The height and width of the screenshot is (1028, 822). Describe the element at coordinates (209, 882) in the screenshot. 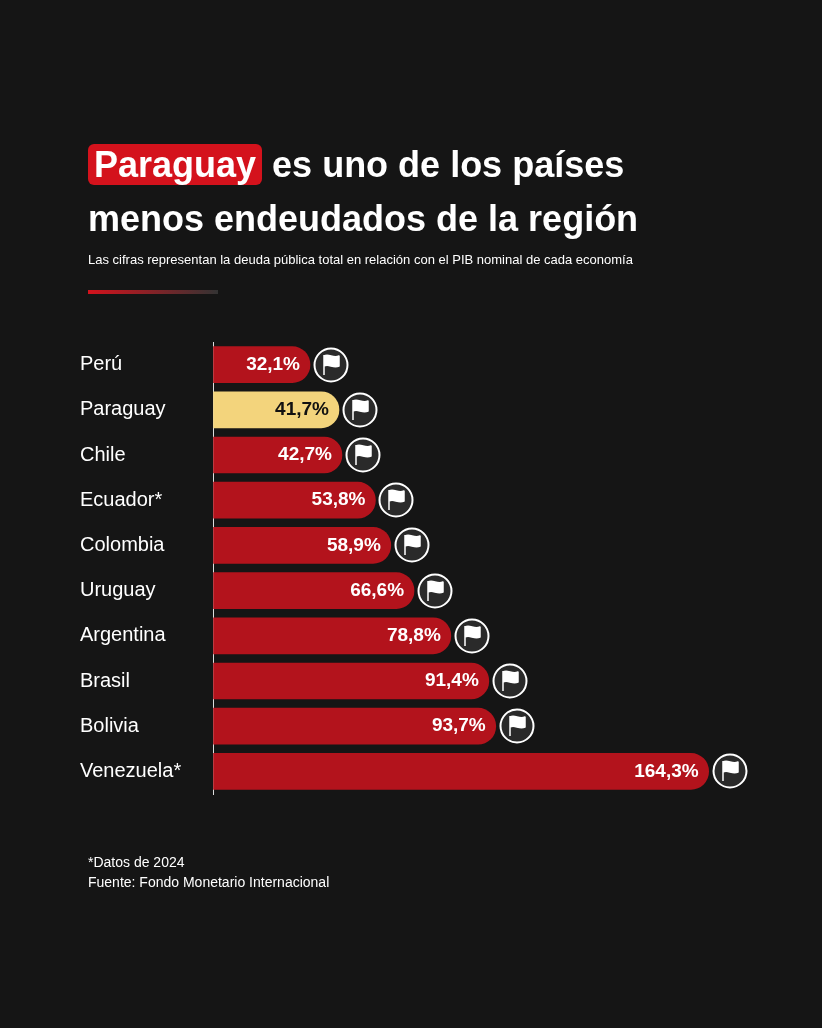

I see `source-note: Fuente: Fondo Monetario Internacional` at that location.